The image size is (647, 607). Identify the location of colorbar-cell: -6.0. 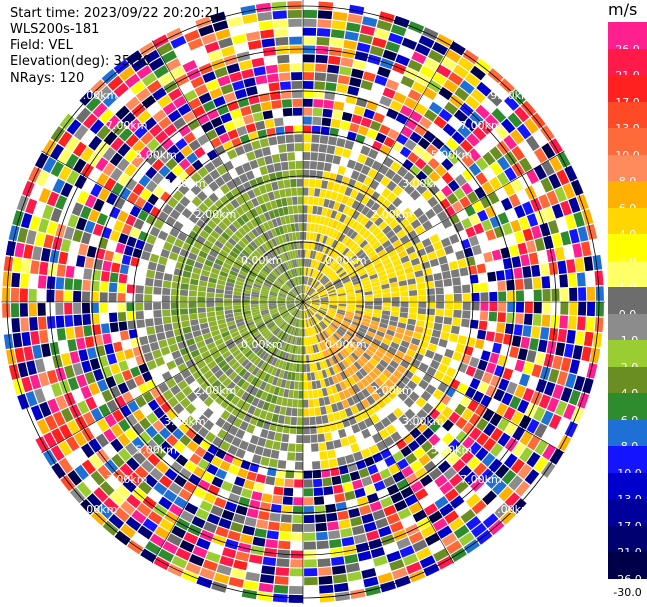
(627, 409).